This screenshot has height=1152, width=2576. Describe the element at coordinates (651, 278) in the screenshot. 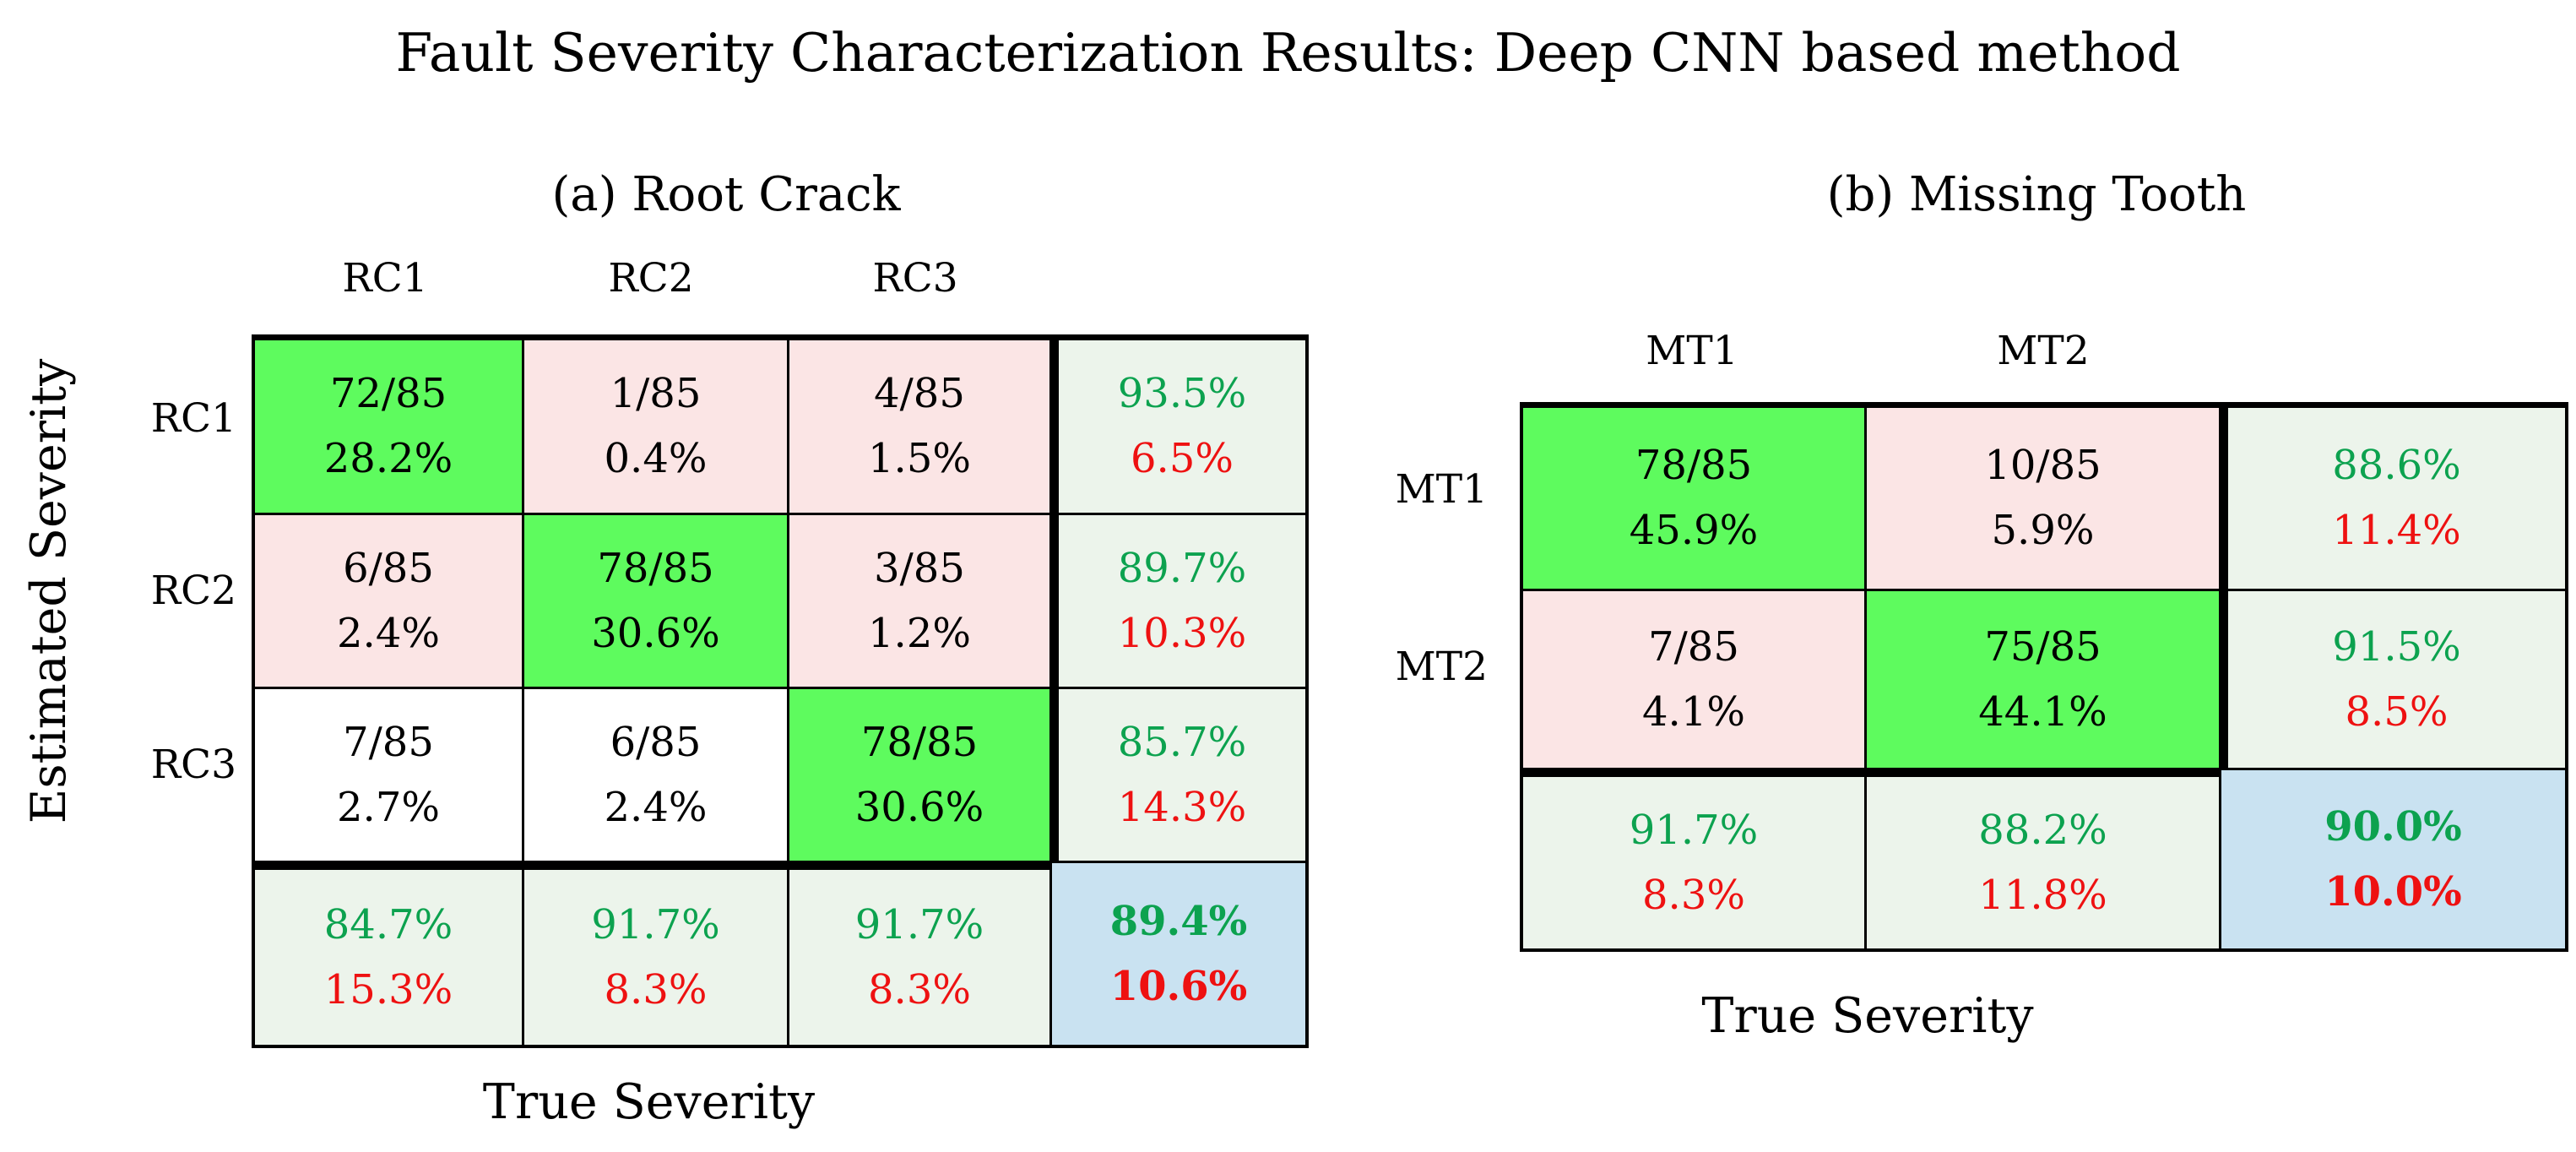

I see `panel-a-col-header-rc2: RC2` at that location.